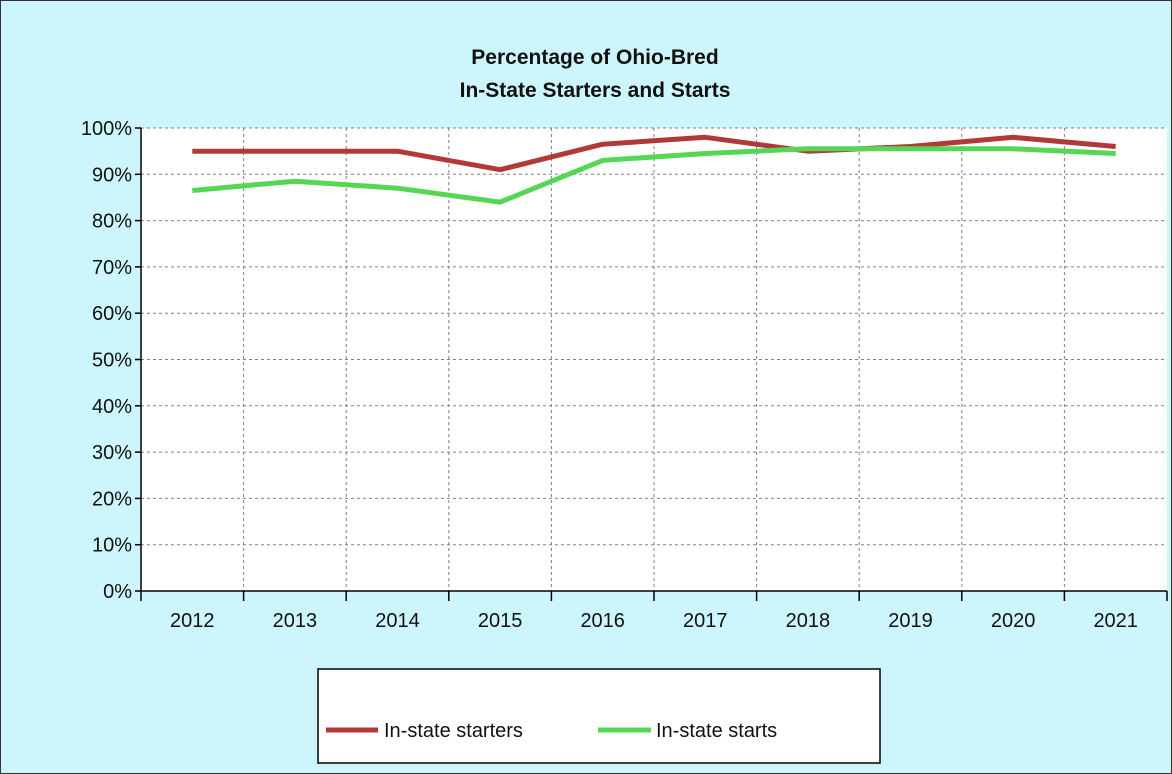 The width and height of the screenshot is (1172, 774). What do you see at coordinates (106, 129) in the screenshot?
I see `y-tick-label: 100%` at bounding box center [106, 129].